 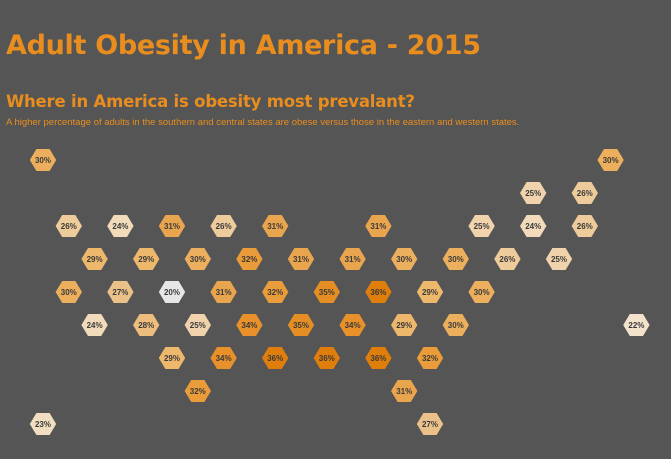 I want to click on hex-cell: 35%, so click(x=301, y=325).